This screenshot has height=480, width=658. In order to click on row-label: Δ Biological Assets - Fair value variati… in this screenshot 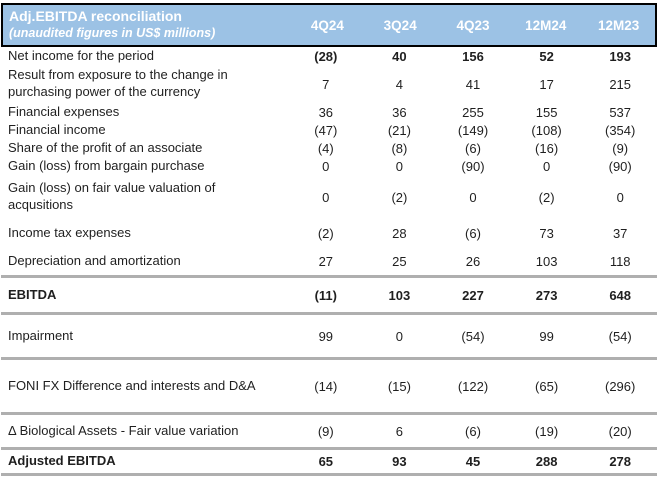, I will do `click(123, 430)`.